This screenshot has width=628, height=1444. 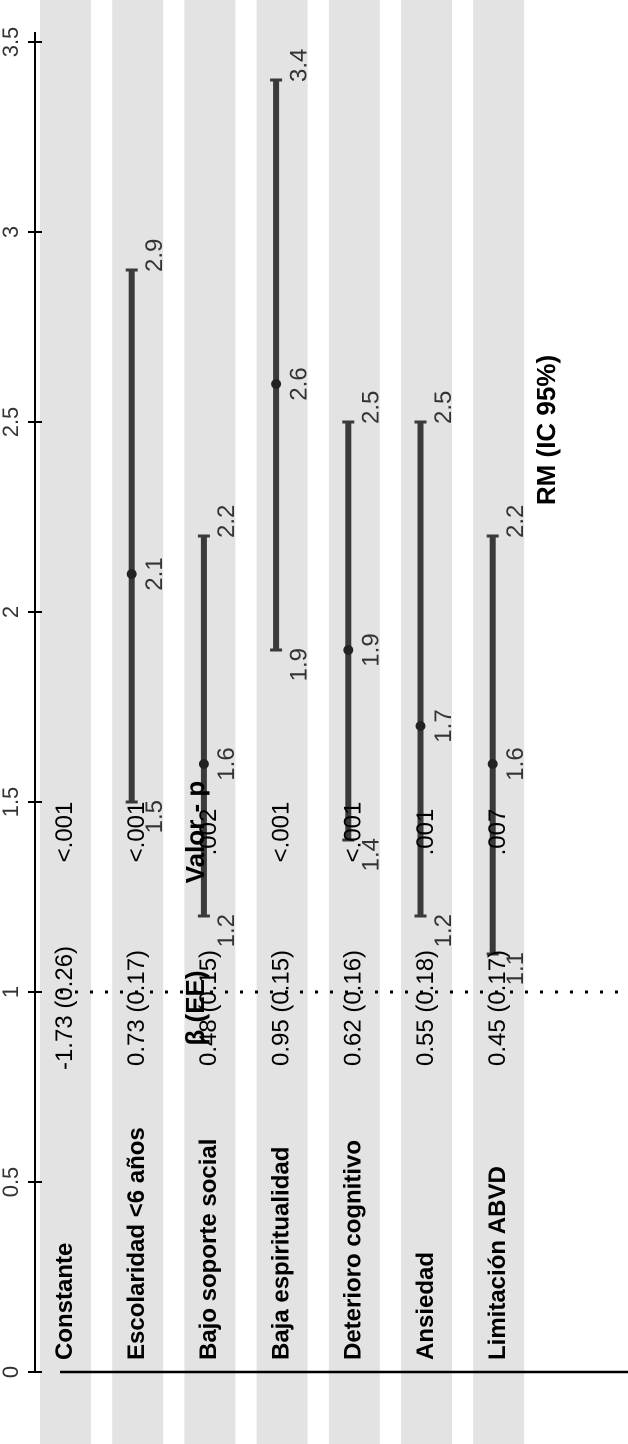 What do you see at coordinates (497, 832) in the screenshot?
I see `p-value: .007` at bounding box center [497, 832].